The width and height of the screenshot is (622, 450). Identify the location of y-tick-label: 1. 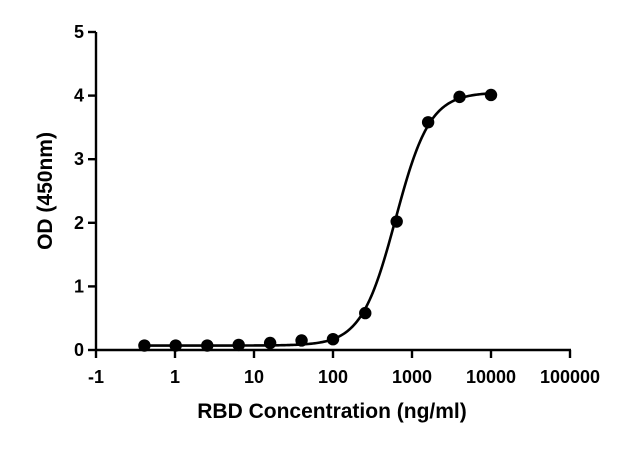
(79, 286).